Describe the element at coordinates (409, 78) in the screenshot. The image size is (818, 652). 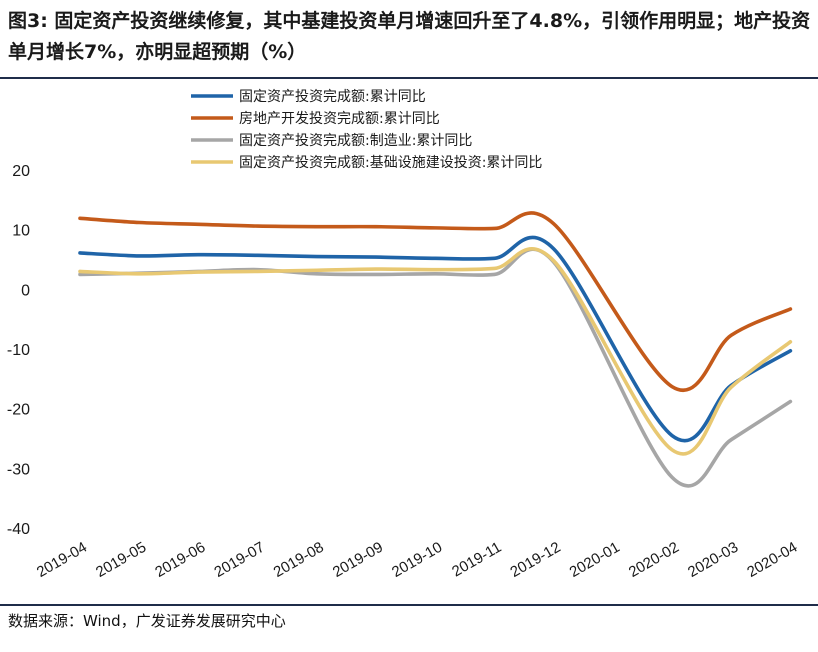
I see `top-rule` at that location.